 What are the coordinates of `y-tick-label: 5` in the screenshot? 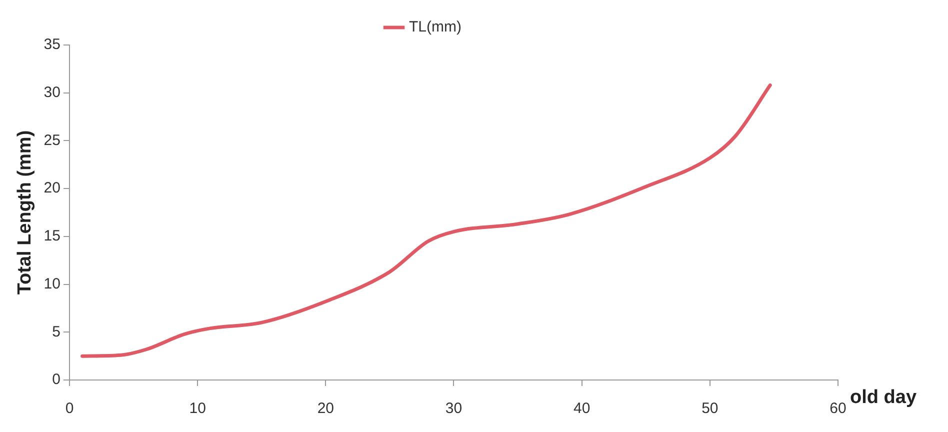 It's located at (56, 331).